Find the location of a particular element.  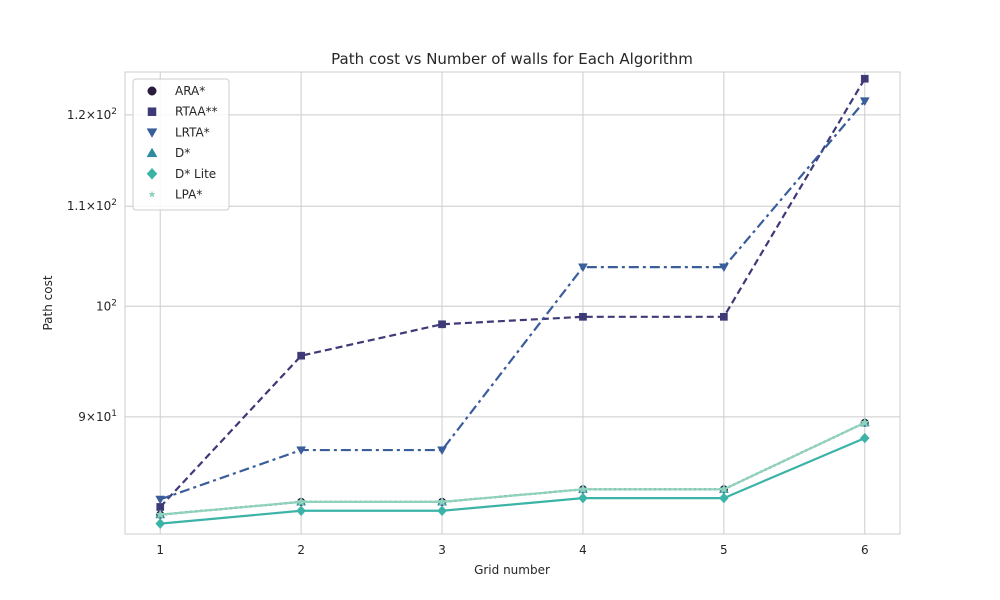

x-axis-label: Grid number is located at coordinates (512, 570).